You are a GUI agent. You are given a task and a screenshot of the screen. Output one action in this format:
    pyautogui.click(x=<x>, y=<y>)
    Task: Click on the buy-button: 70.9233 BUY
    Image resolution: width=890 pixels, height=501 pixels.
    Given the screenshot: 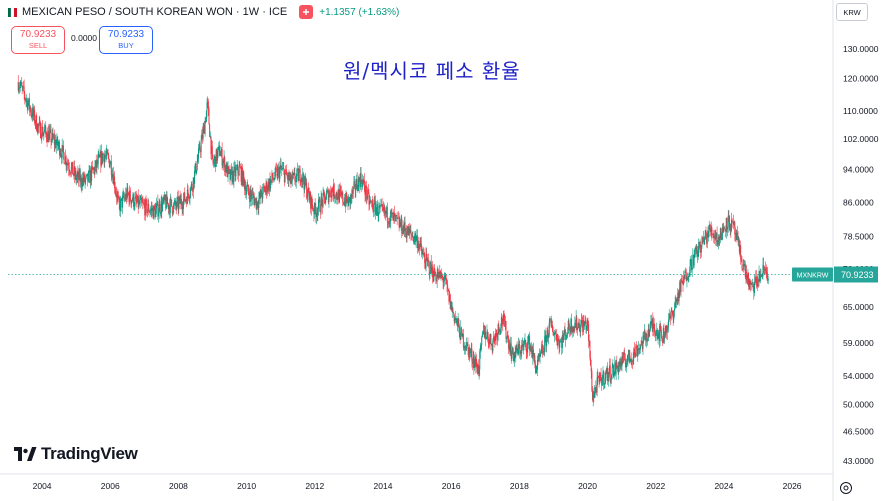 What is the action you would take?
    pyautogui.click(x=126, y=40)
    